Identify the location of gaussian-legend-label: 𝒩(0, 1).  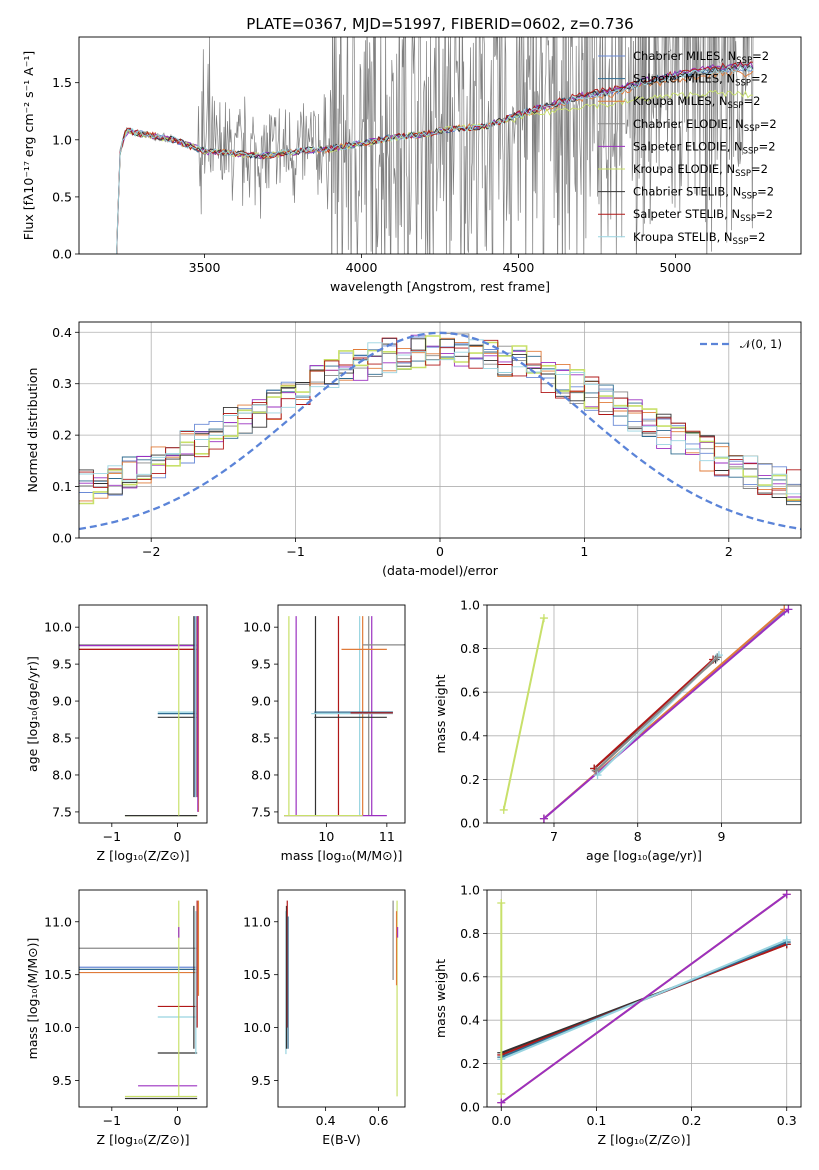
(761, 344).